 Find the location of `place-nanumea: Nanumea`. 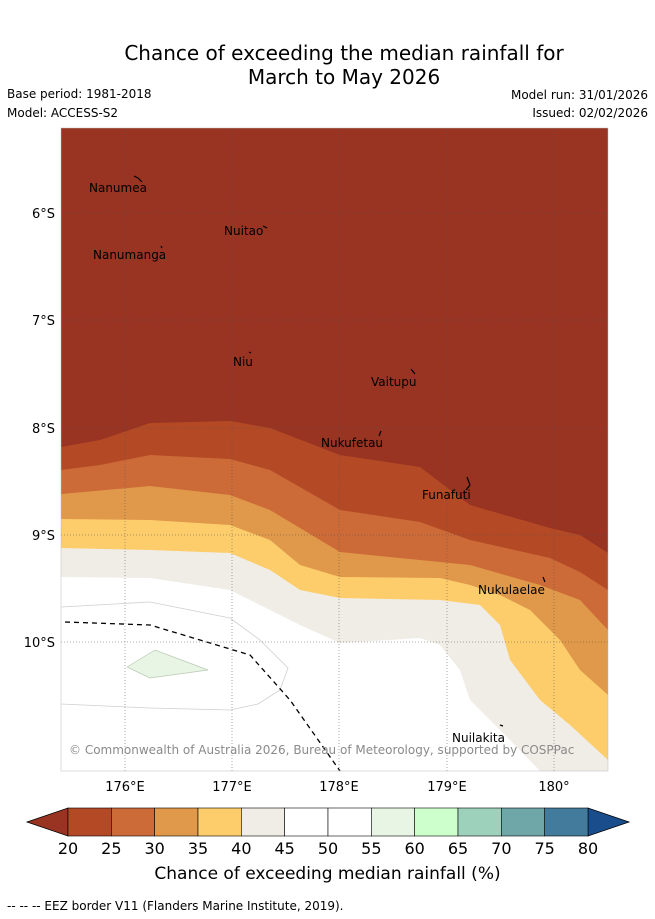

place-nanumea: Nanumea is located at coordinates (118, 188).